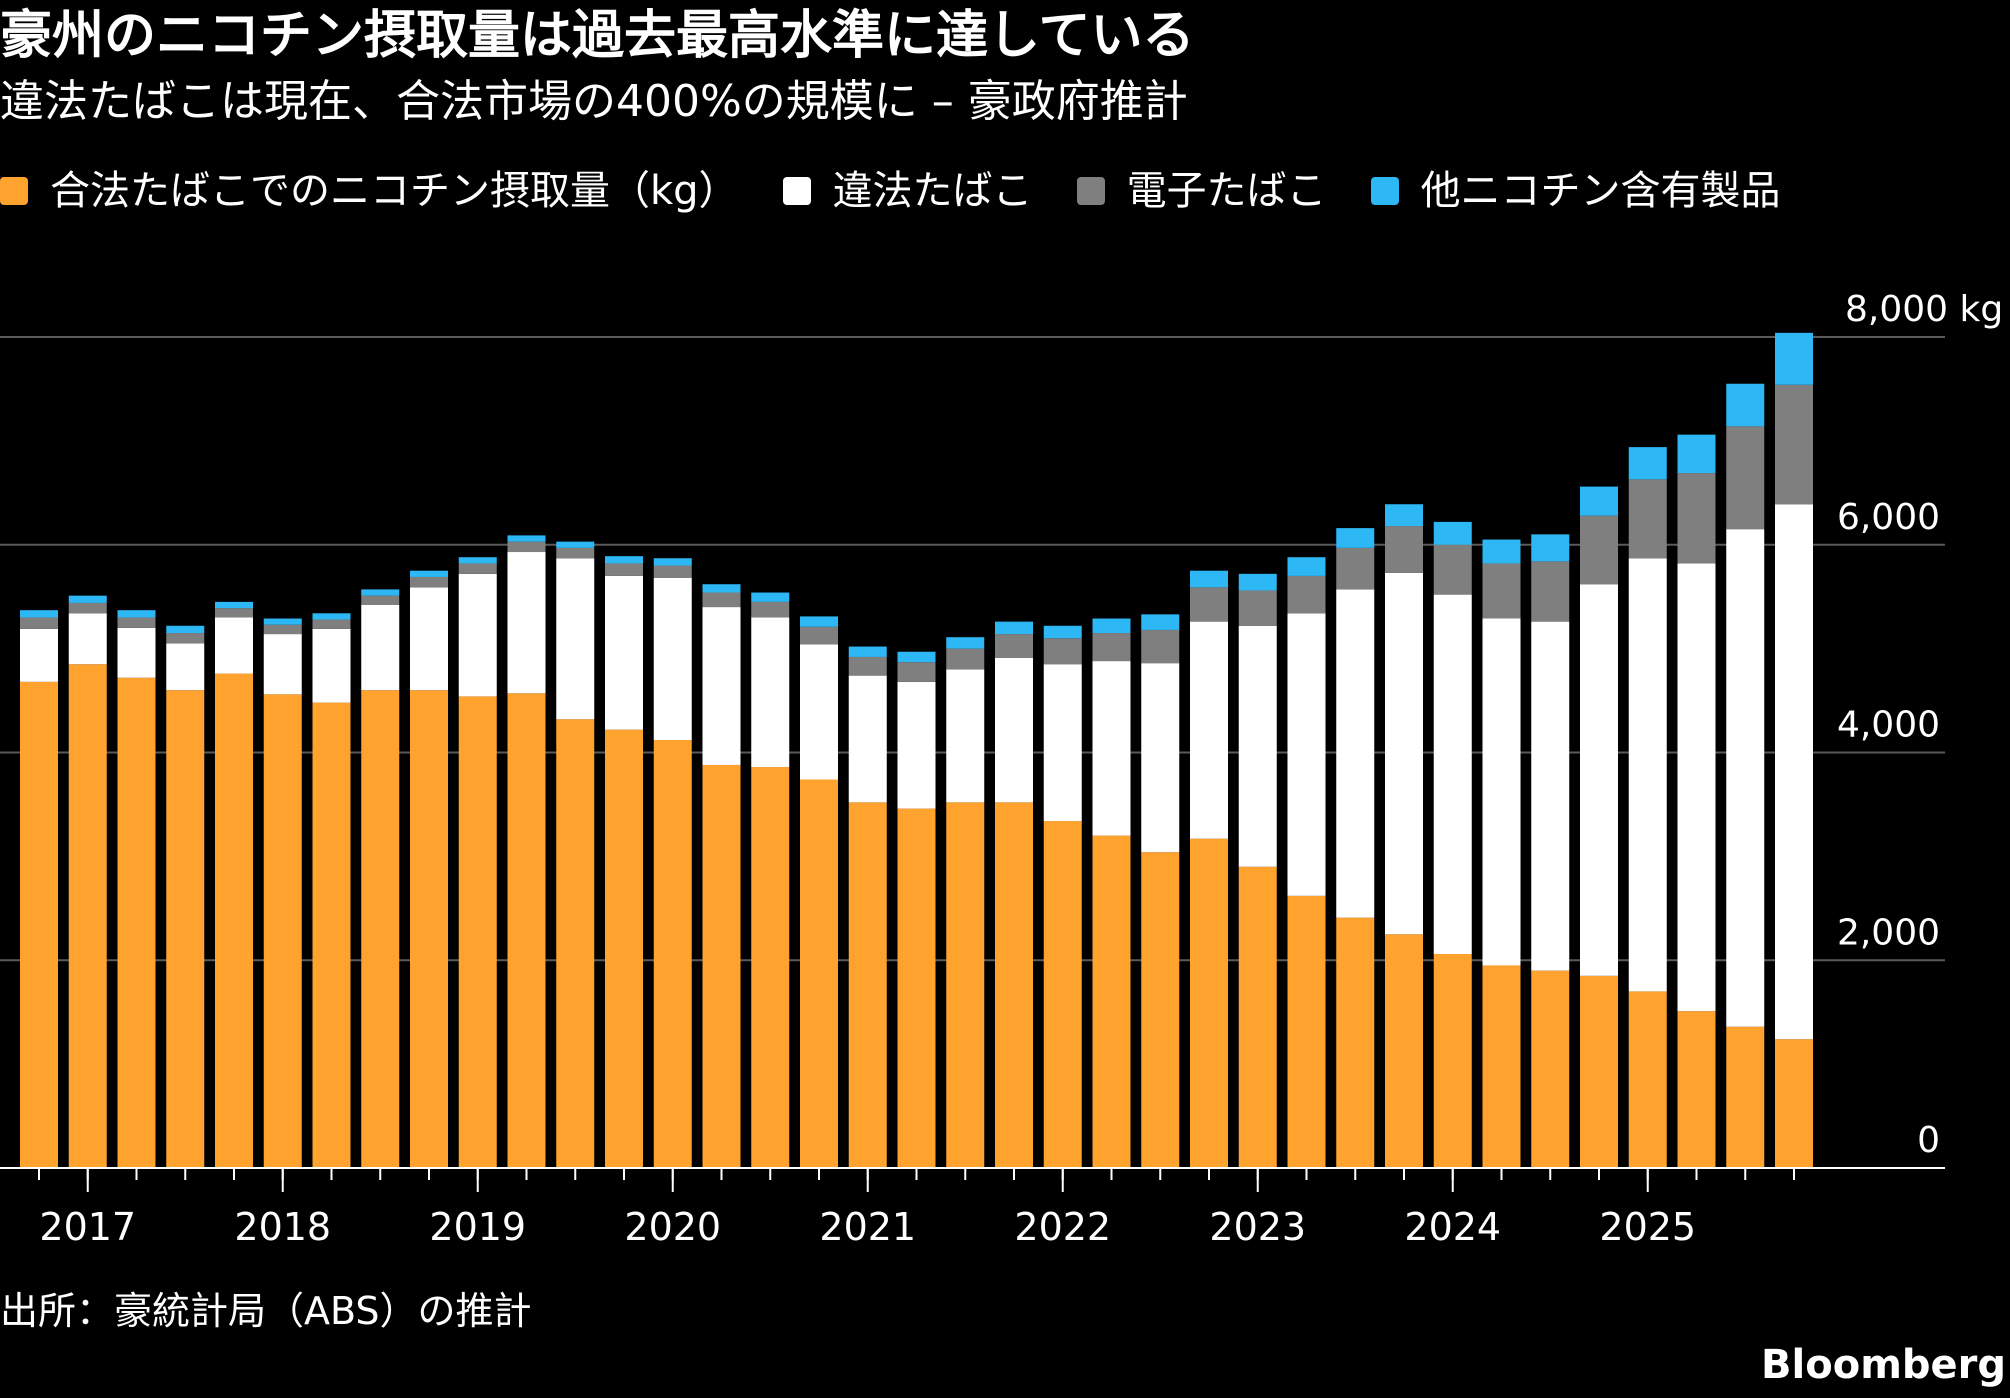 The image size is (2010, 1398). What do you see at coordinates (1226, 191) in the screenshot?
I see `legend-label-ecig: 電子たばこ` at bounding box center [1226, 191].